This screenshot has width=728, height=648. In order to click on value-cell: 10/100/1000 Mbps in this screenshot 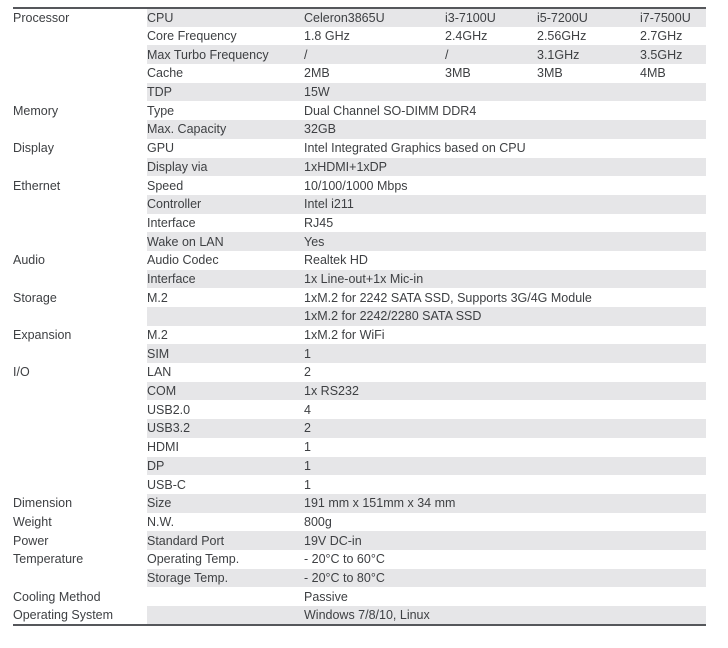, I will do `click(505, 185)`.